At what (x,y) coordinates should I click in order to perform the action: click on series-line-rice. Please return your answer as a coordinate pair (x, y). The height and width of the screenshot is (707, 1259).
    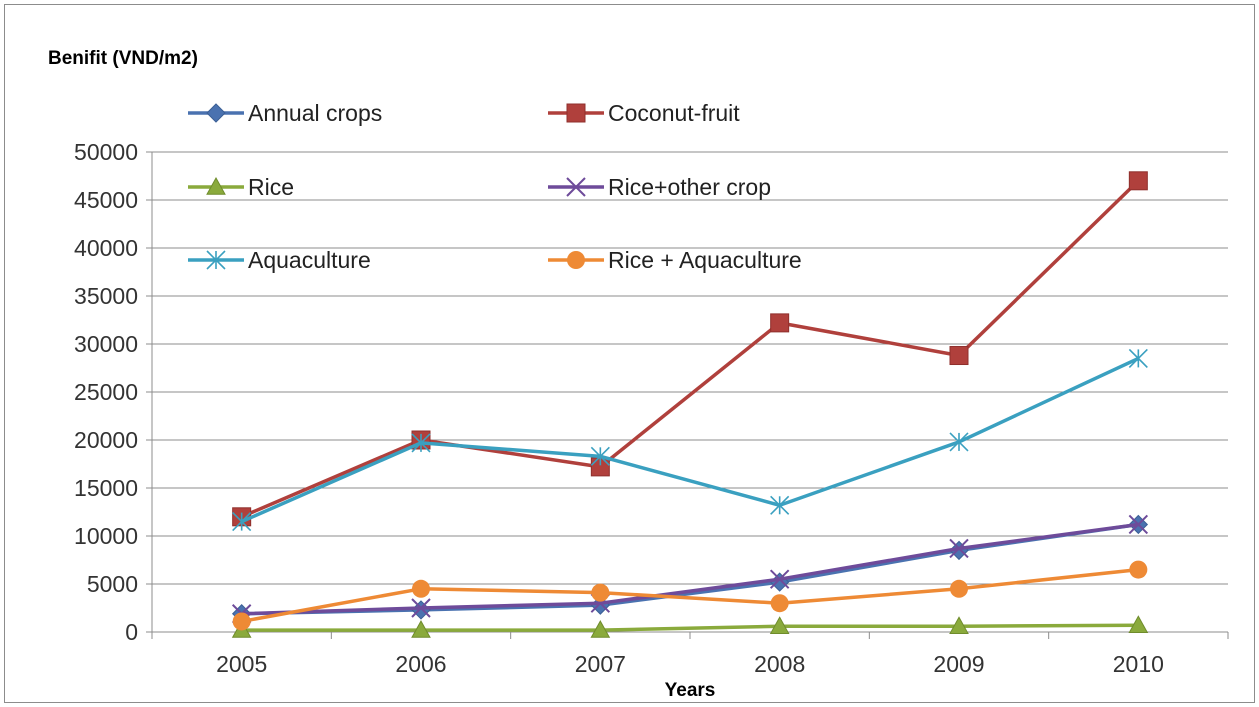
    Looking at the image, I should click on (690, 627).